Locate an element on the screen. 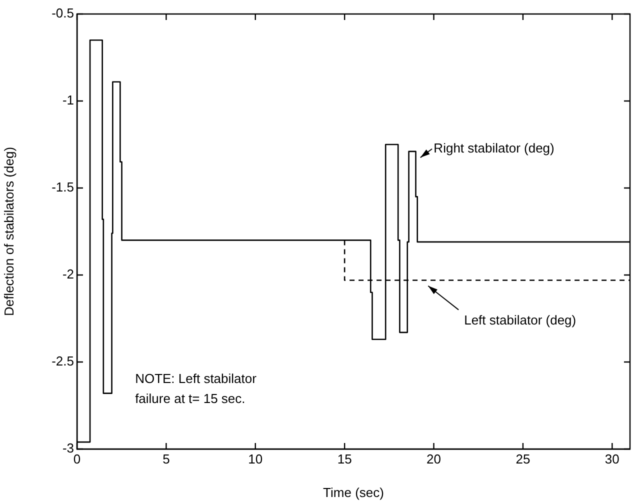 This screenshot has height=503, width=632. y-tick-label: -0.5 is located at coordinates (63, 13).